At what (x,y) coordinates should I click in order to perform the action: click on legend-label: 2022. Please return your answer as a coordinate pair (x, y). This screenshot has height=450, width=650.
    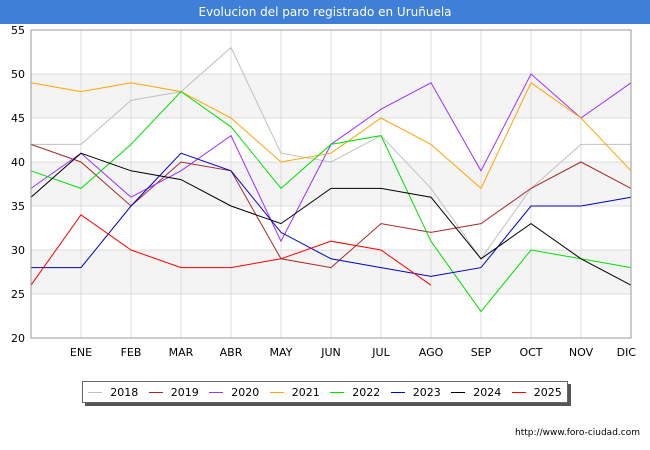
    Looking at the image, I should click on (366, 392).